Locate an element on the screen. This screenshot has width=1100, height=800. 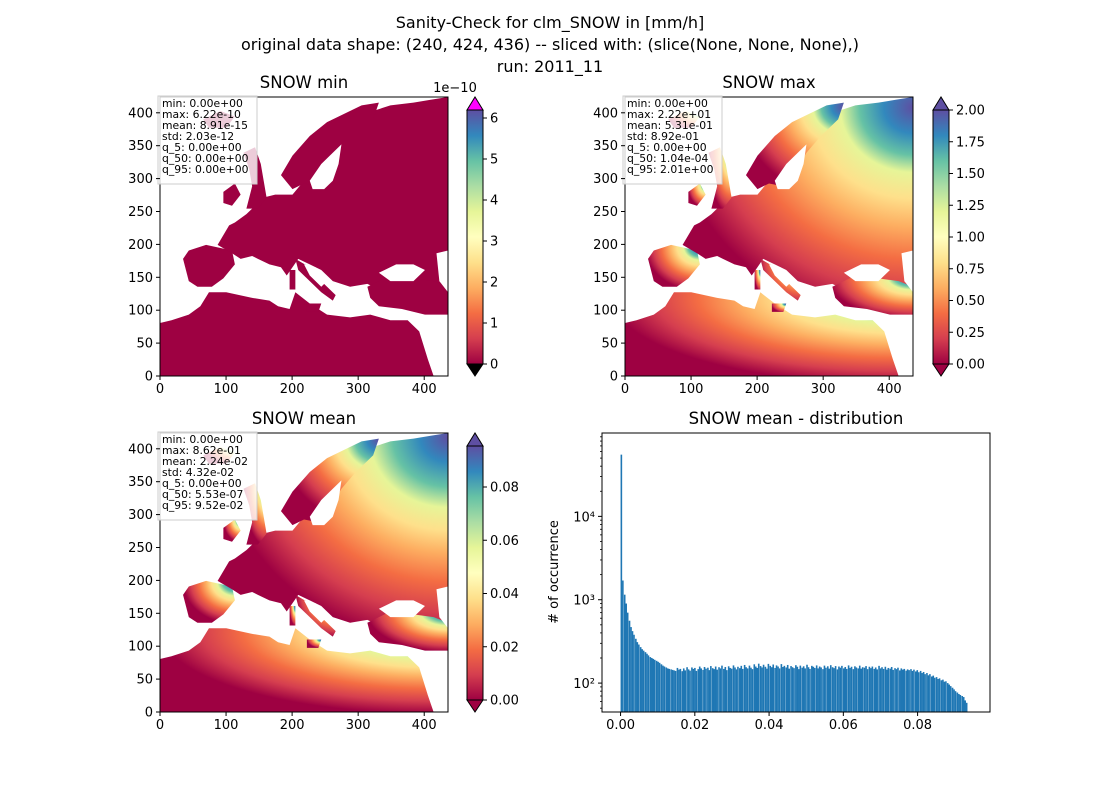
map-frame is located at coordinates (304, 236).